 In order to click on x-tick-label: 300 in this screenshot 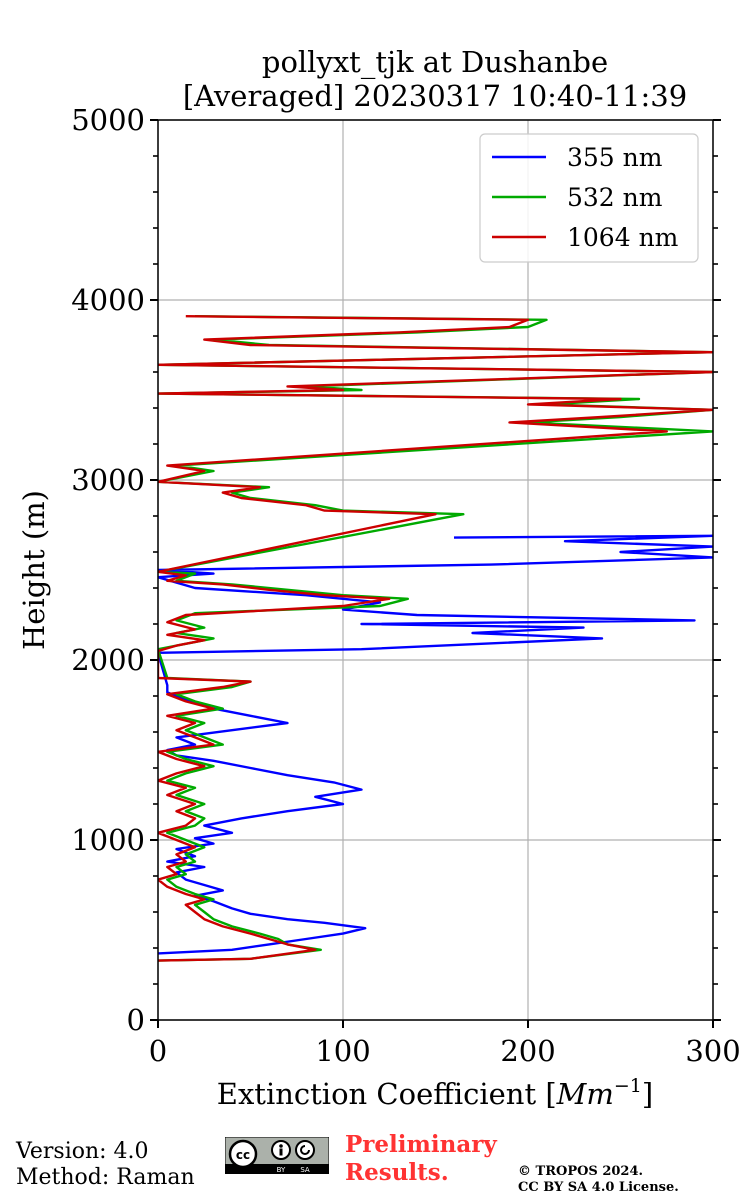, I will do `click(712, 1051)`.